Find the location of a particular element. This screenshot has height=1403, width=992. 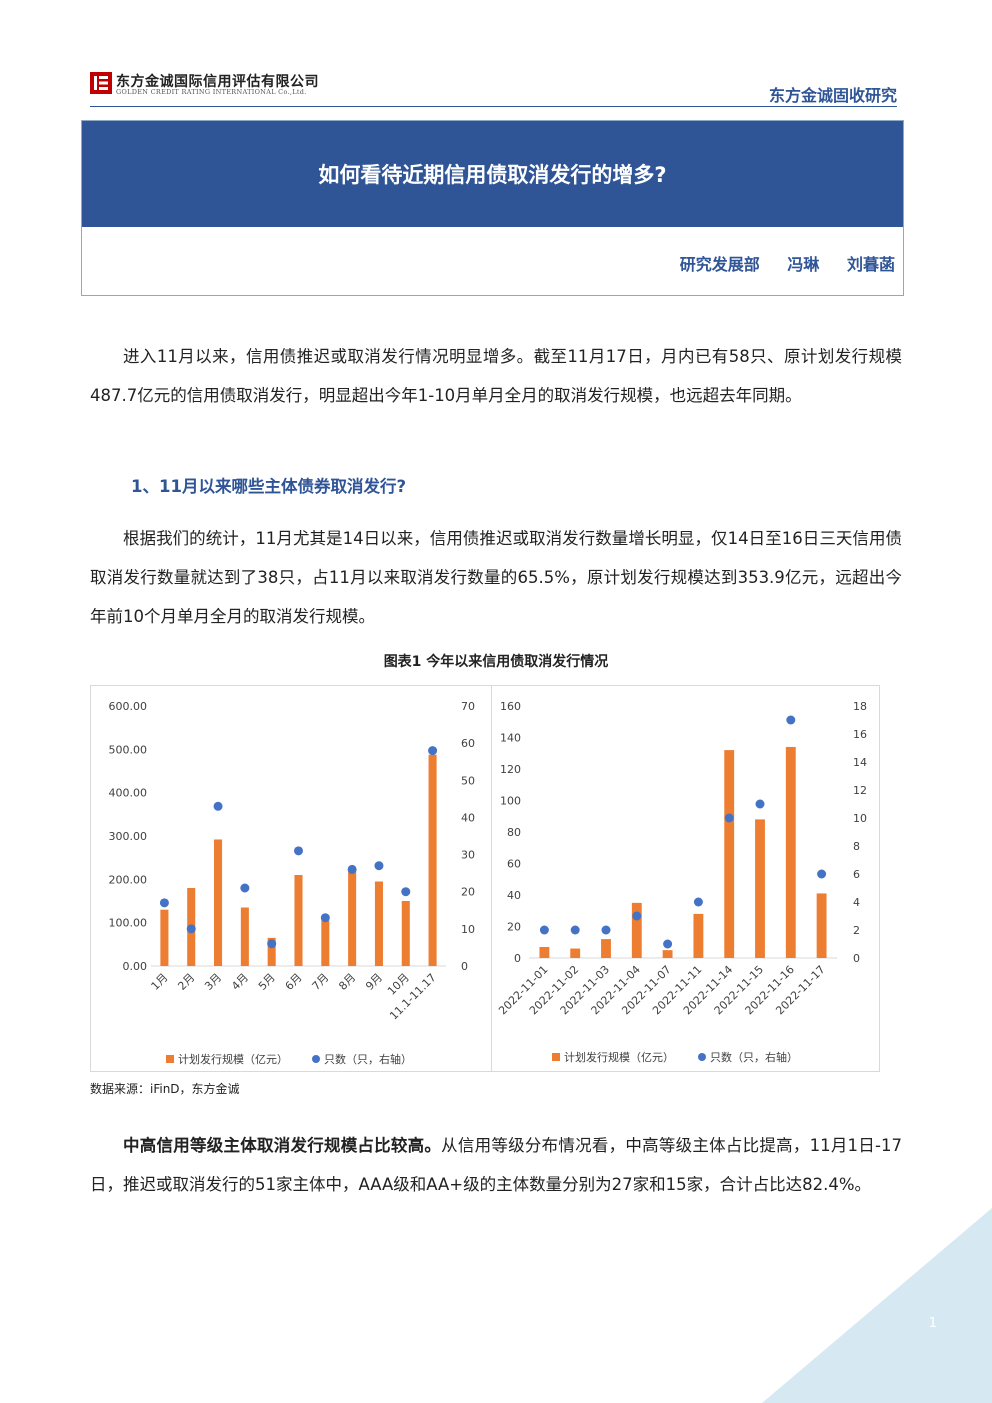

y-tick-label-left: 80 is located at coordinates (514, 832).